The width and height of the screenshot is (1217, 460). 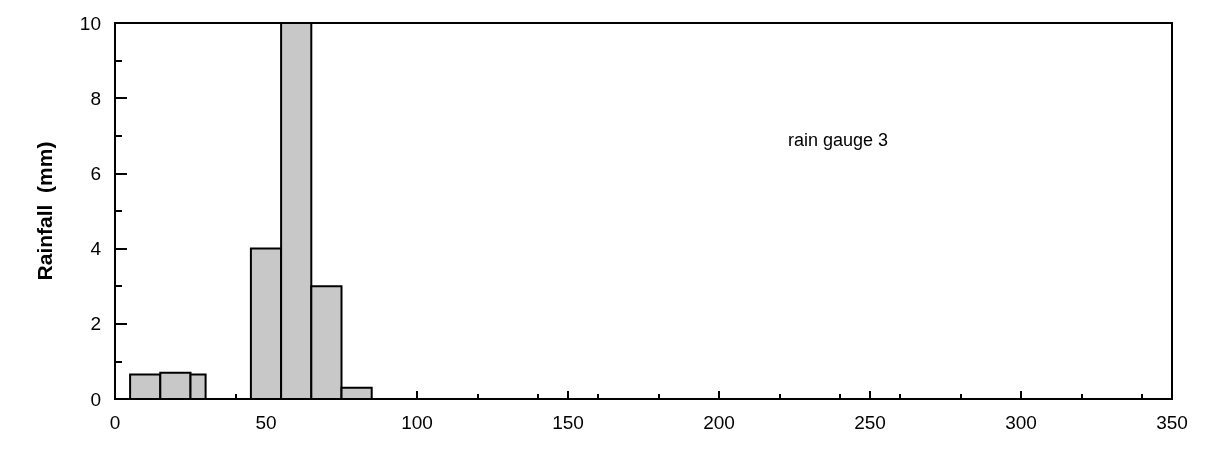 I want to click on y-tick-label: 10, so click(x=90, y=23).